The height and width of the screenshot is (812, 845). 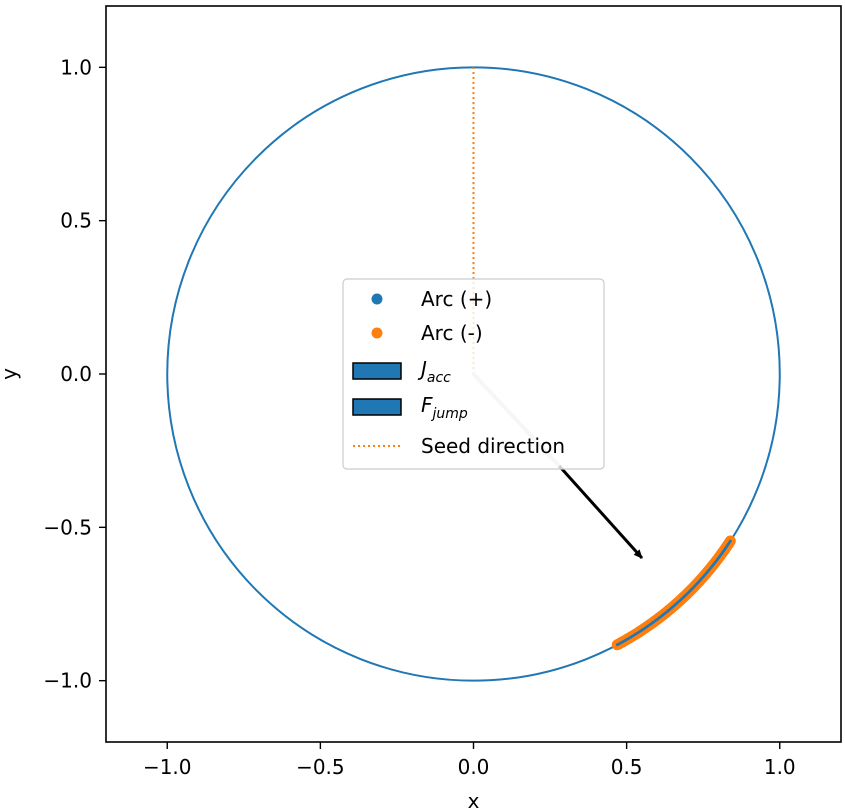 I want to click on legend-label-f-jump: Fjump, so click(x=444, y=407).